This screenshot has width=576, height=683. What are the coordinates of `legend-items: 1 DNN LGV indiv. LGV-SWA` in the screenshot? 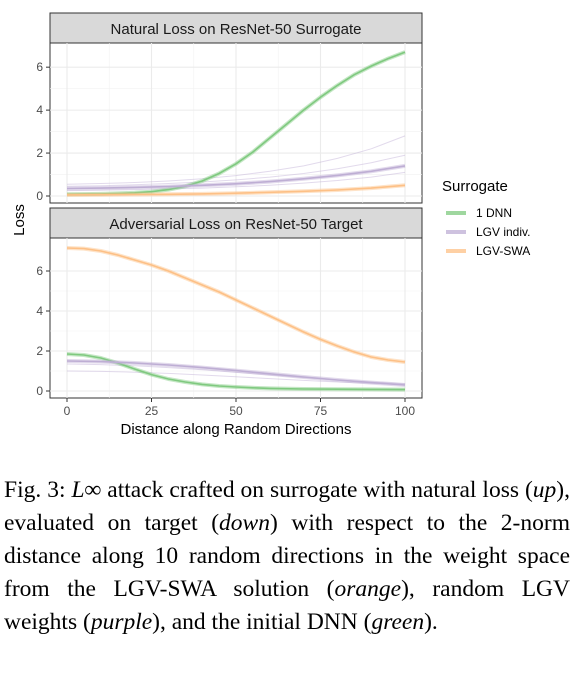 It's located at (488, 232).